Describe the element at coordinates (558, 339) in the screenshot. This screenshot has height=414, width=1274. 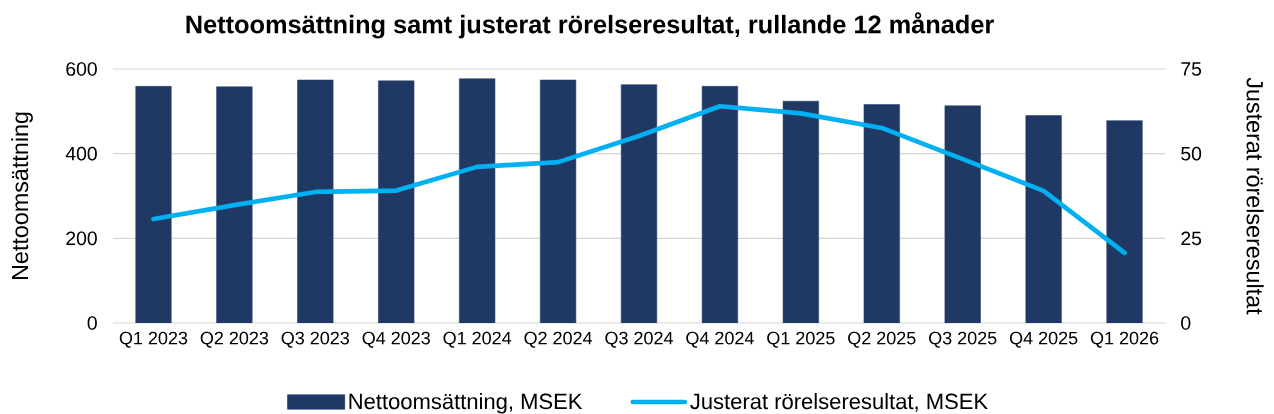
I see `x-tick-label: Q2 2024` at that location.